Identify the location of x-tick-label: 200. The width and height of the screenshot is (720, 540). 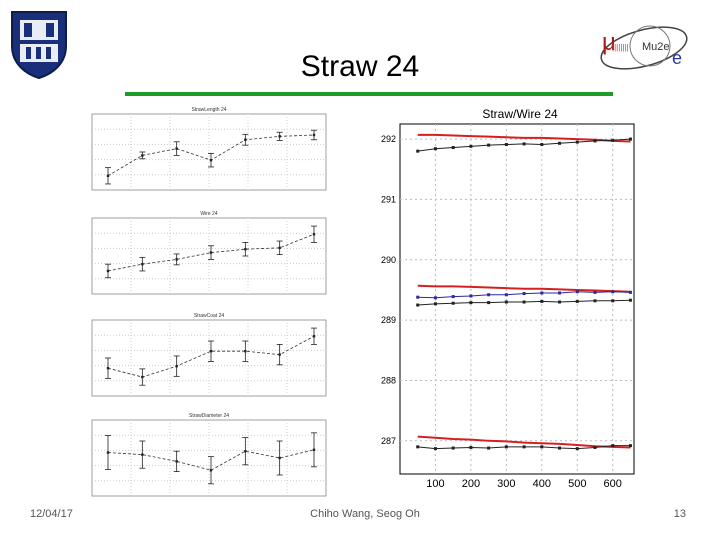
(471, 484).